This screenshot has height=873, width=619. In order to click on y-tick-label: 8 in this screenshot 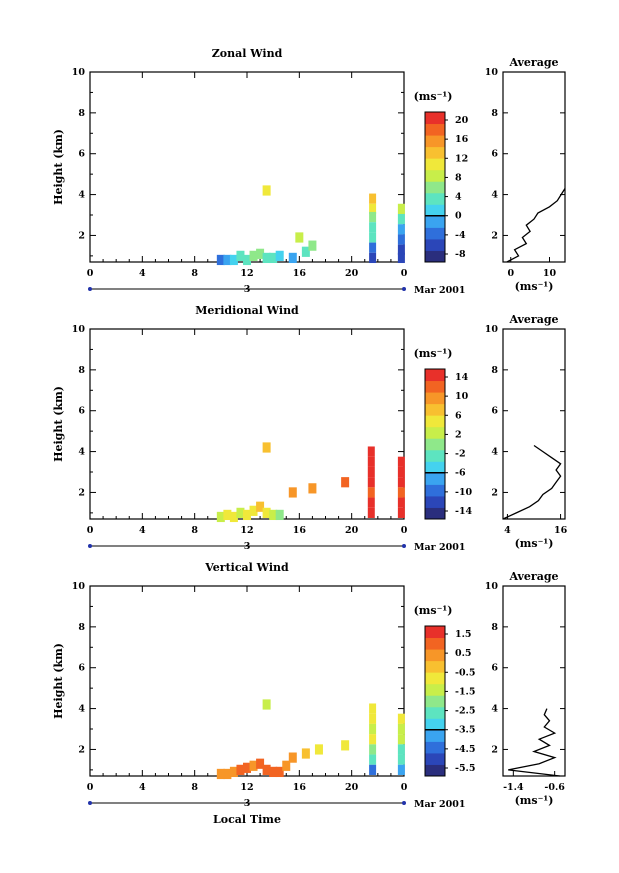, I will do `click(81, 370)`.